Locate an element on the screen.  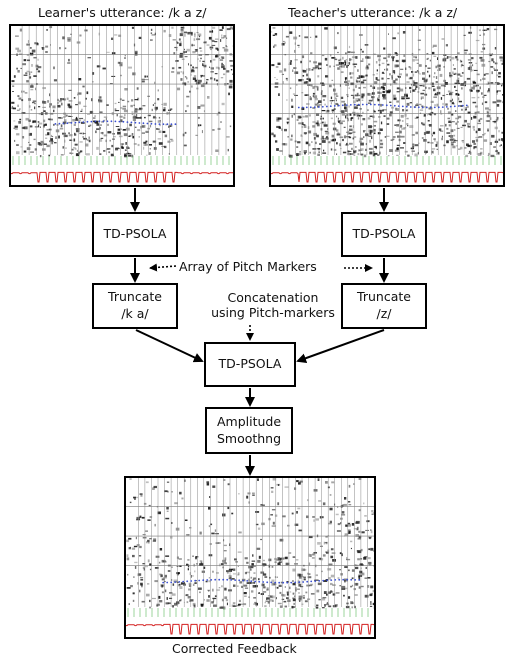
arrow-truncate-right-to-center is located at coordinates (341, 345).